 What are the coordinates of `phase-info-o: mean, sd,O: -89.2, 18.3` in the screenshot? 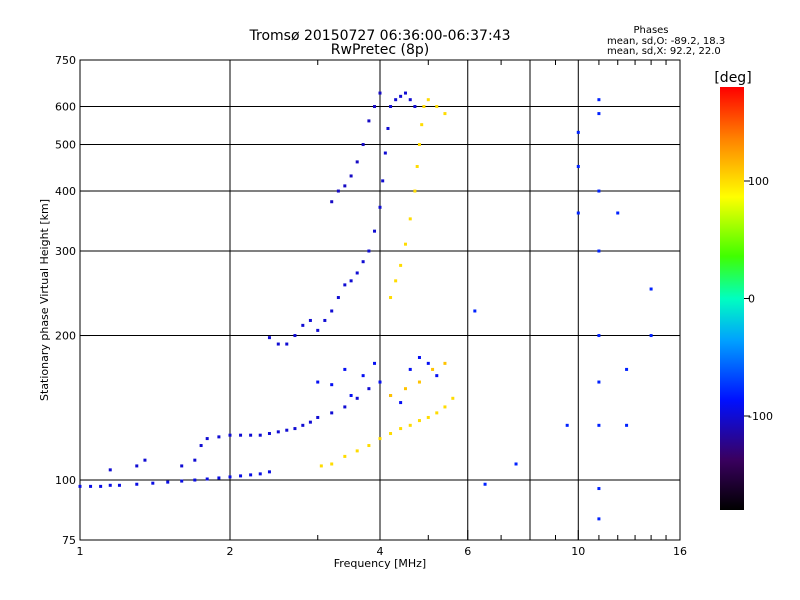 It's located at (666, 41).